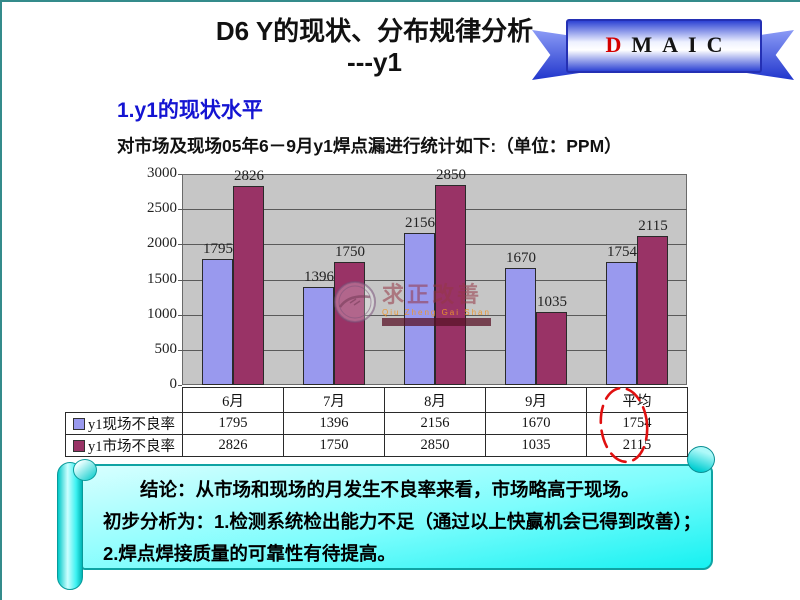 The width and height of the screenshot is (800, 600). I want to click on bar-value-label: 1750, so click(350, 252).